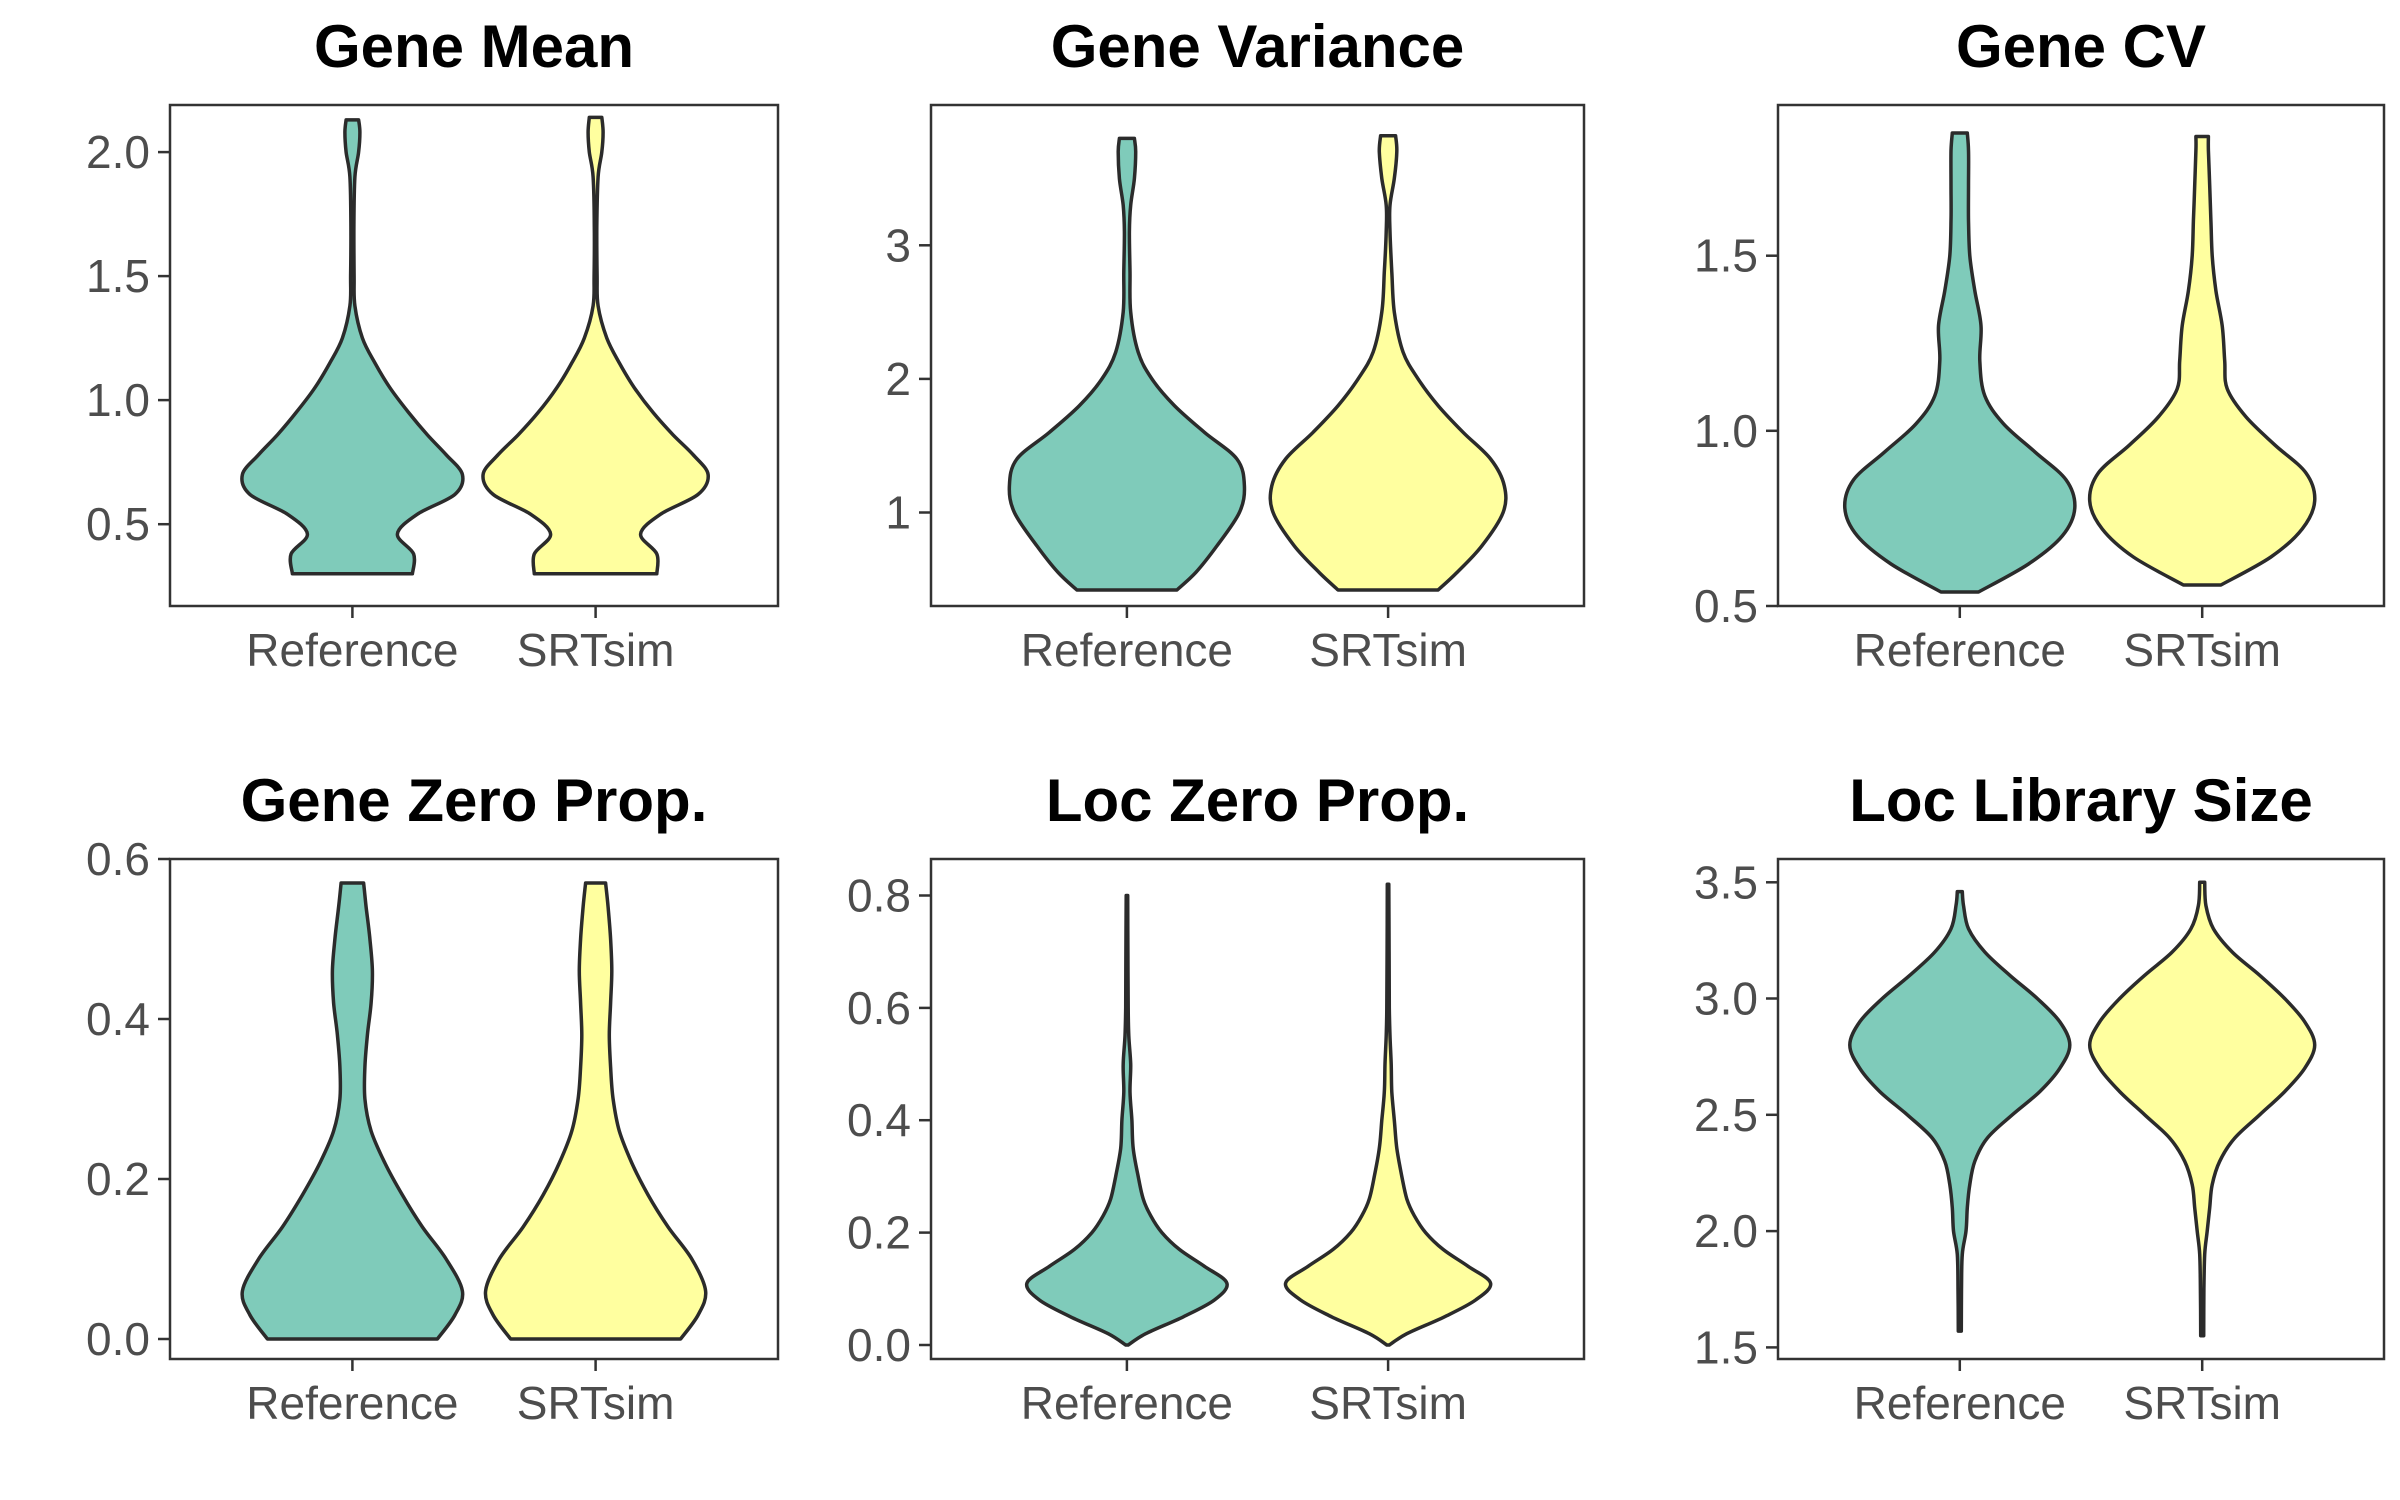  Describe the element at coordinates (898, 379) in the screenshot. I see `y-tick-label: 2` at that location.